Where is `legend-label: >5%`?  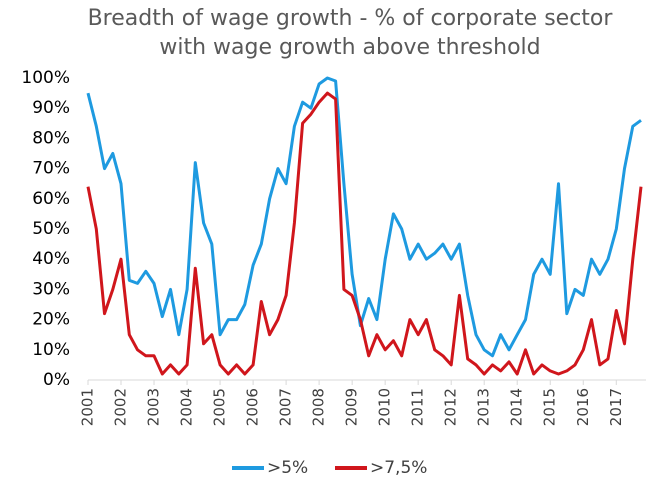 legend-label: >5% is located at coordinates (287, 468).